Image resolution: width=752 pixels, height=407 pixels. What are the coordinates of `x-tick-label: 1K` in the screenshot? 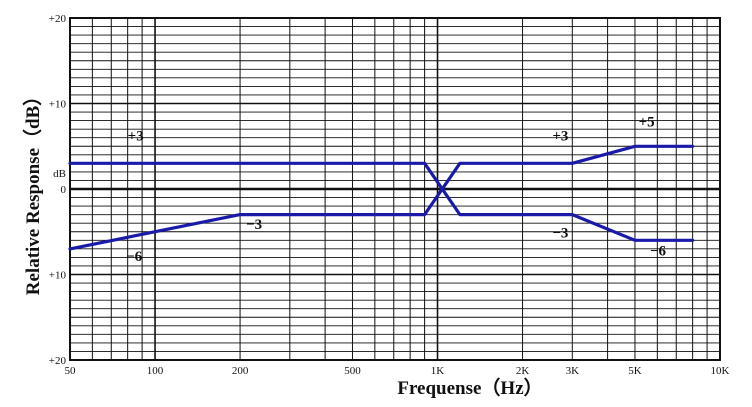 It's located at (438, 371).